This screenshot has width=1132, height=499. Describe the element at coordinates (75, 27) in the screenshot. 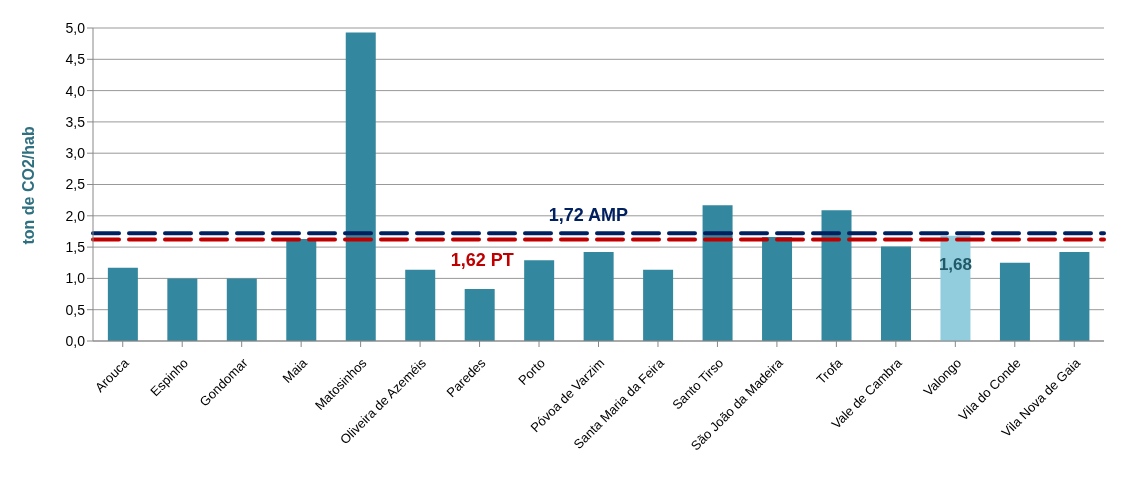

I see `y-tick-label: 5,0` at that location.